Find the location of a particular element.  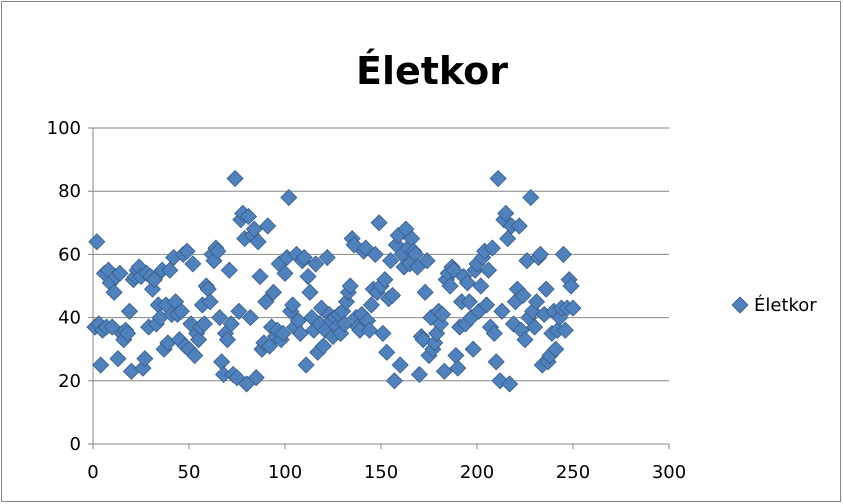

legend-marker-diamond-icon is located at coordinates (740, 305).